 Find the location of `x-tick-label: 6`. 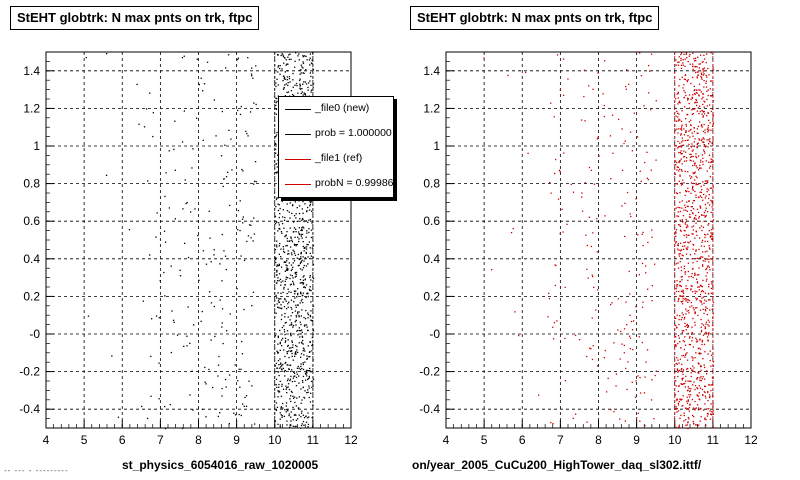

x-tick-label: 6 is located at coordinates (122, 440).